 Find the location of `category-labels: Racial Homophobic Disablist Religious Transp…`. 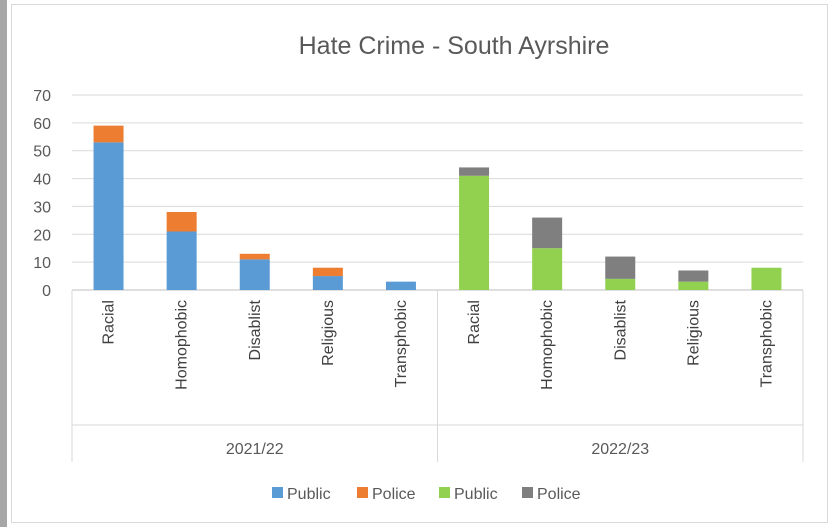

category-labels: Racial Homophobic Disablist Religious Transp… is located at coordinates (438, 344).